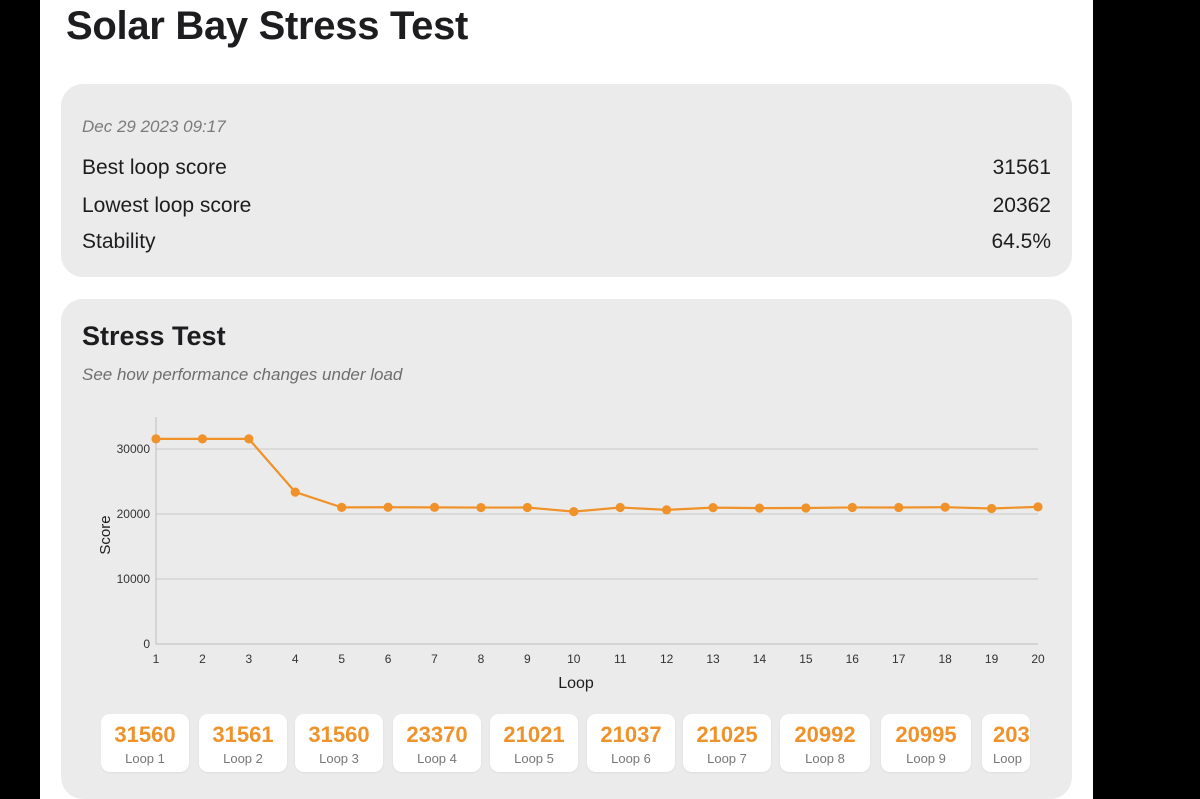 The width and height of the screenshot is (1200, 799). What do you see at coordinates (202, 659) in the screenshot?
I see `x-tick-label: 2` at bounding box center [202, 659].